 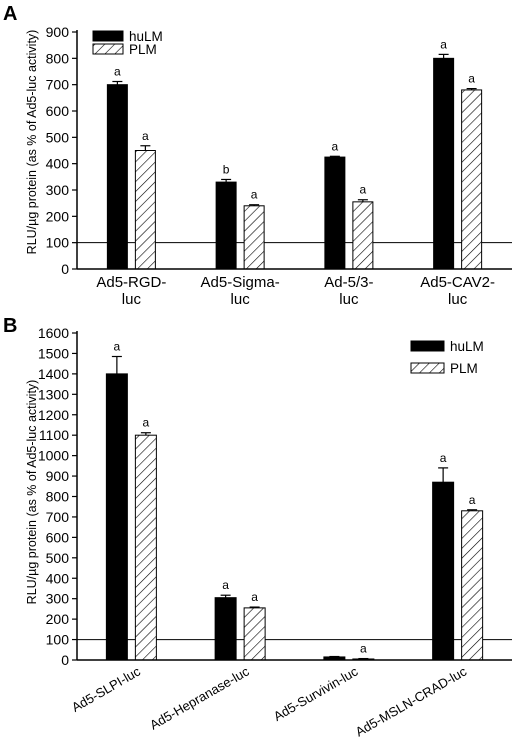 I want to click on panel-b-y-tick-label: 700, so click(x=58, y=517).